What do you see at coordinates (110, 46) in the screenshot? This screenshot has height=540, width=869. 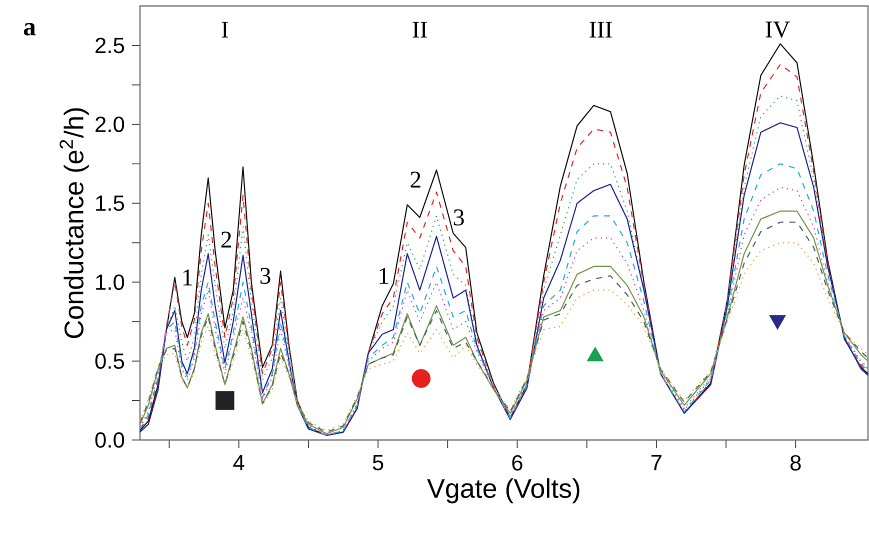 I see `y-tick-label: 2.5` at bounding box center [110, 46].